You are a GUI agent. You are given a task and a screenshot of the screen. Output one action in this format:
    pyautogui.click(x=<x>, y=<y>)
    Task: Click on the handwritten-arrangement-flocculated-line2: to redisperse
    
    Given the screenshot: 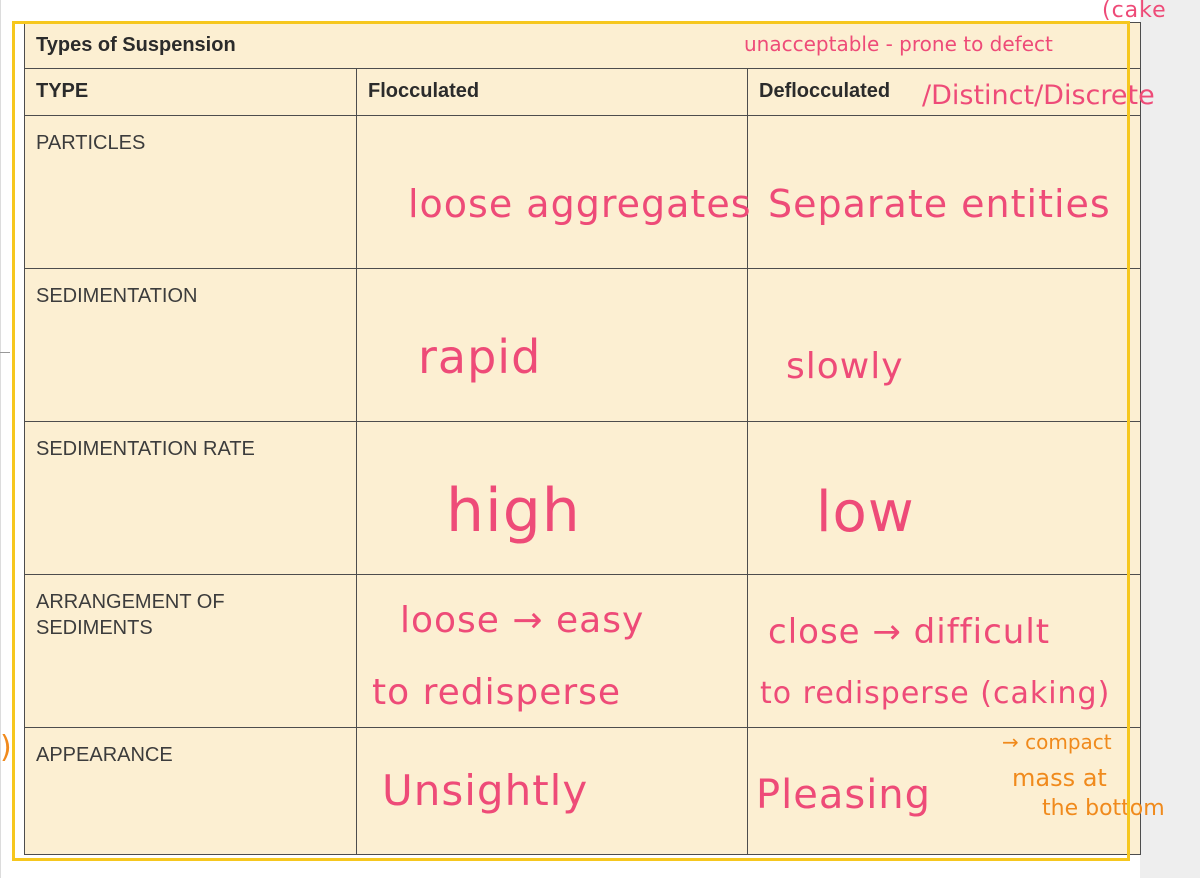 What is the action you would take?
    pyautogui.click(x=497, y=692)
    